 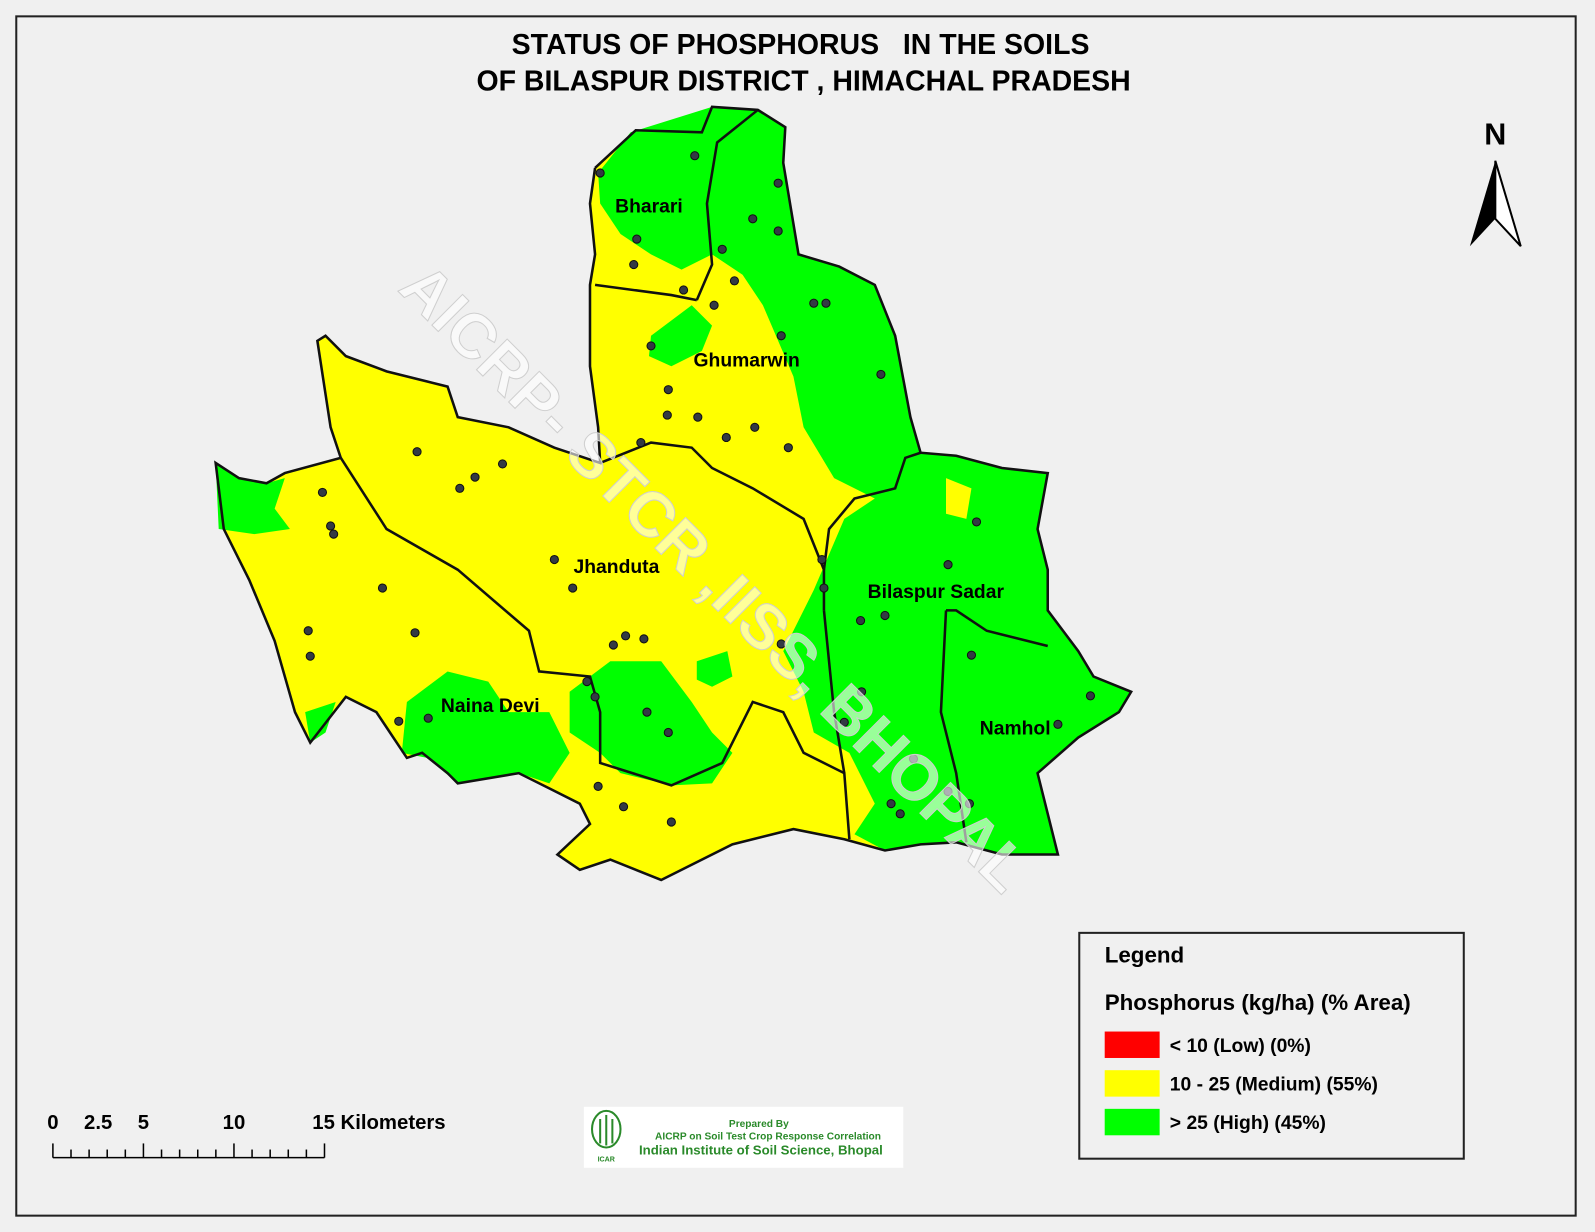 I want to click on credit-box, so click(x=743, y=1137).